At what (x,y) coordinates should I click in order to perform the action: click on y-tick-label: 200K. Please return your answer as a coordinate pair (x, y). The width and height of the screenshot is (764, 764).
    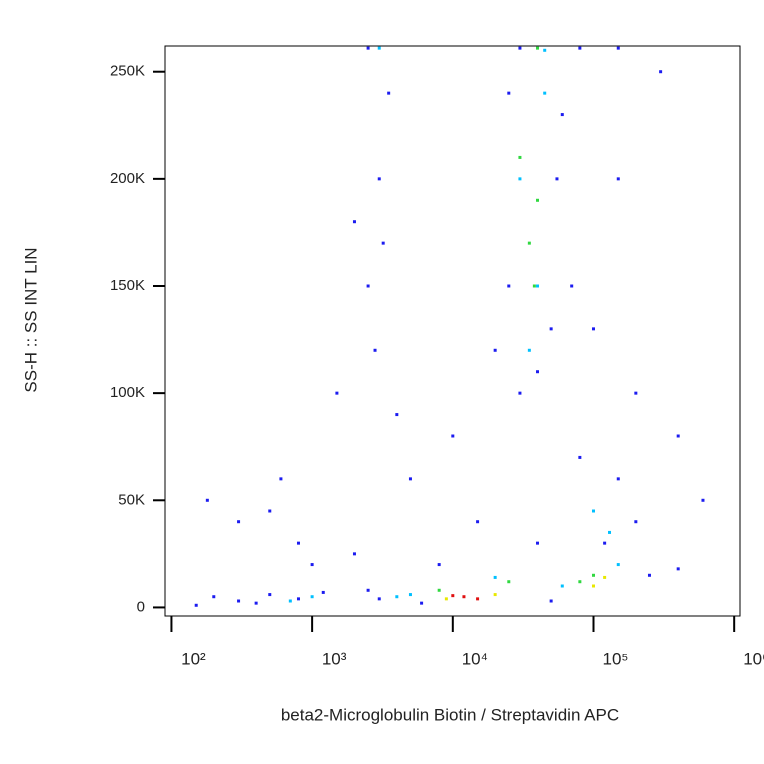
    Looking at the image, I should click on (127, 178).